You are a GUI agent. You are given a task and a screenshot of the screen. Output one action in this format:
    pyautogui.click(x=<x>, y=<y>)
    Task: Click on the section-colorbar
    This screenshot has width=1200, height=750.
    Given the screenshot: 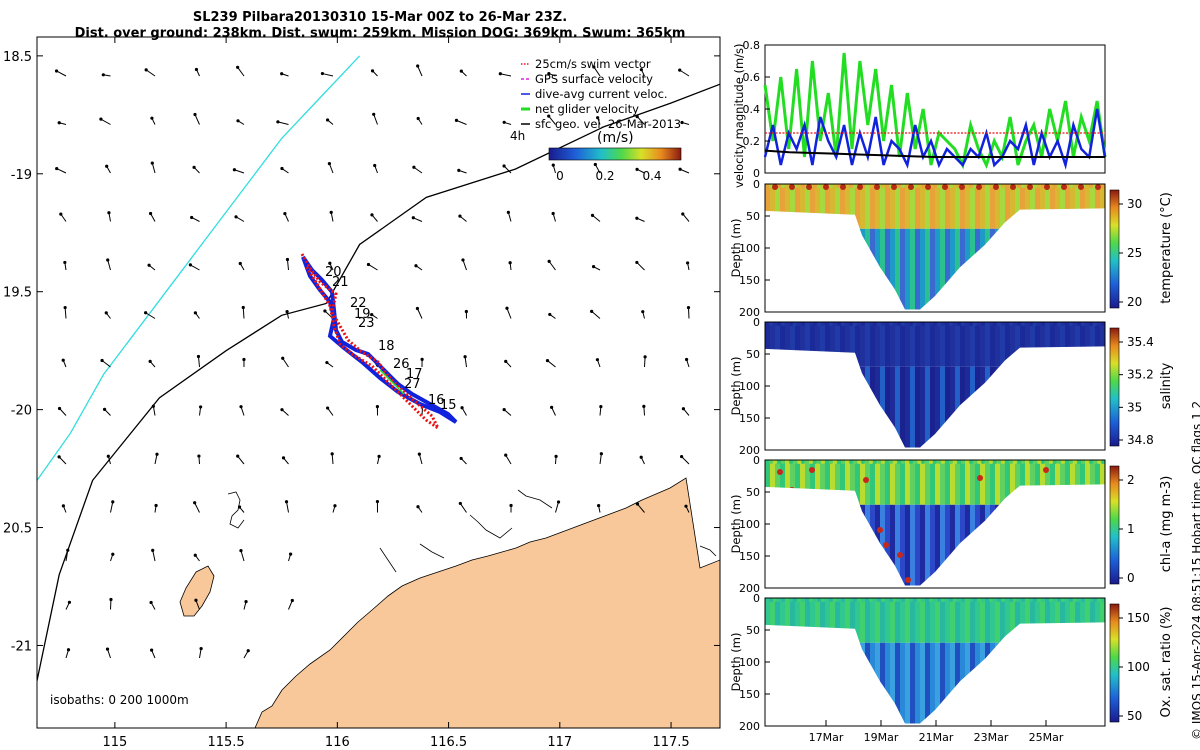 What is the action you would take?
    pyautogui.click(x=1114, y=525)
    